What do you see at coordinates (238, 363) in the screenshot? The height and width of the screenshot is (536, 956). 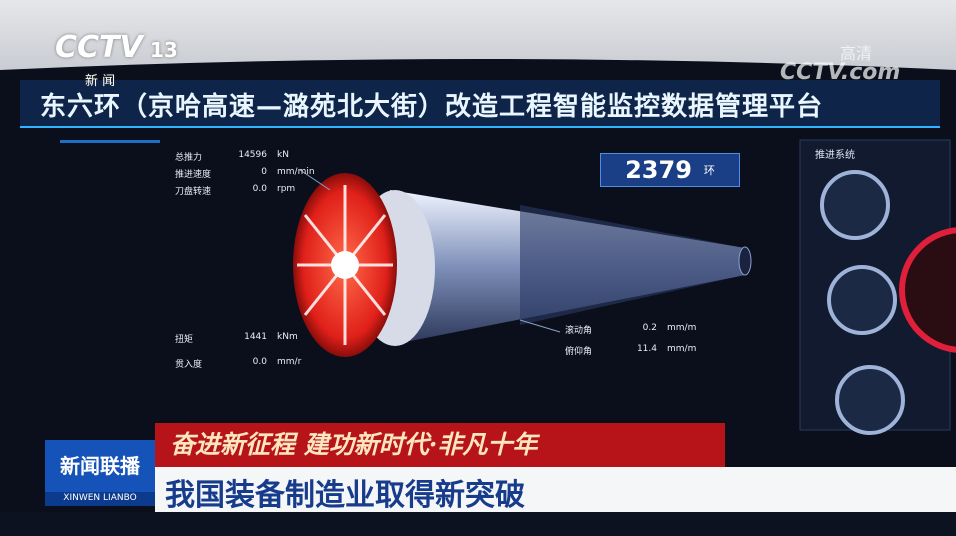 I see `param: 贯入度 0.0 mm/r` at bounding box center [238, 363].